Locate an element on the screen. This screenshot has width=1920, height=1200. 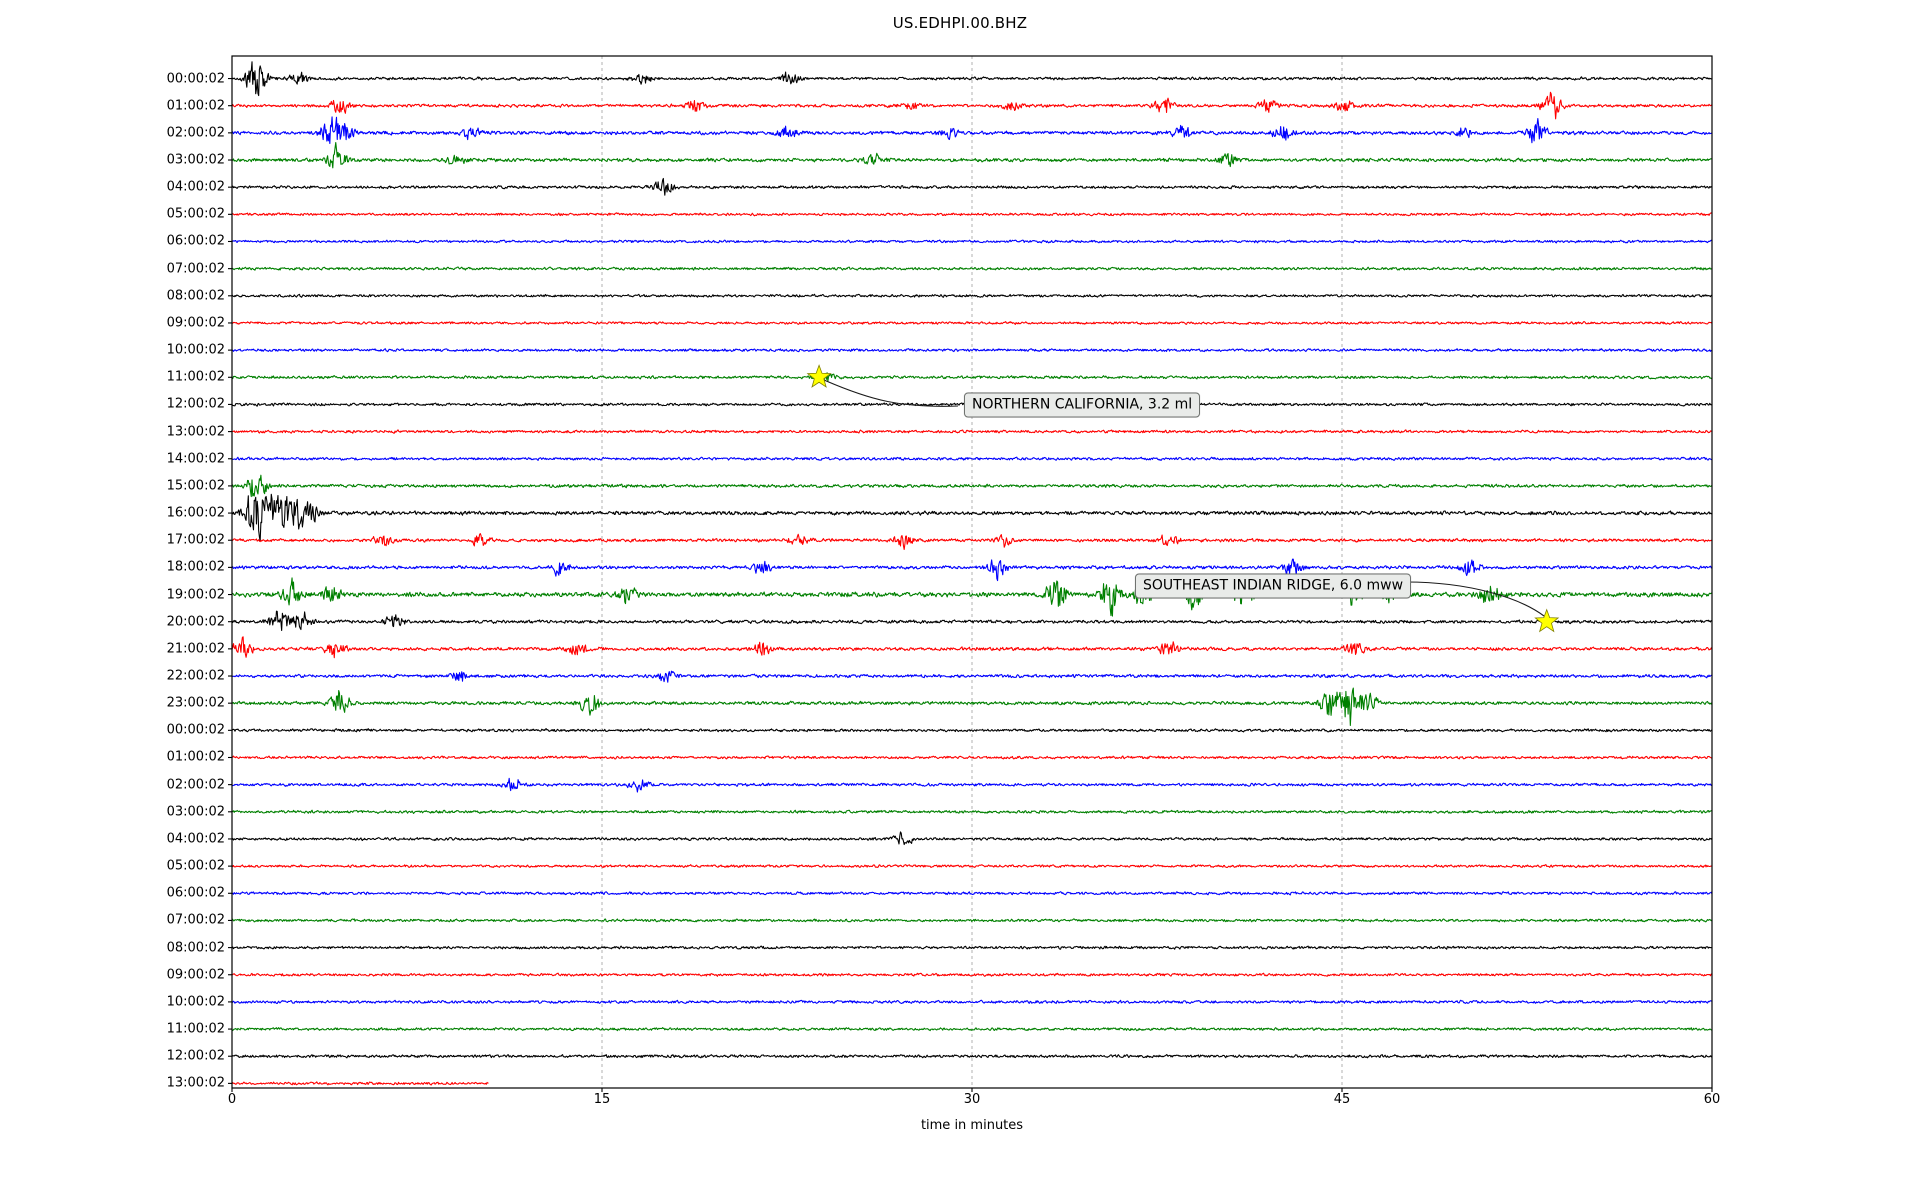
y-axis-tick-label: 20:00:02 is located at coordinates (195, 622).